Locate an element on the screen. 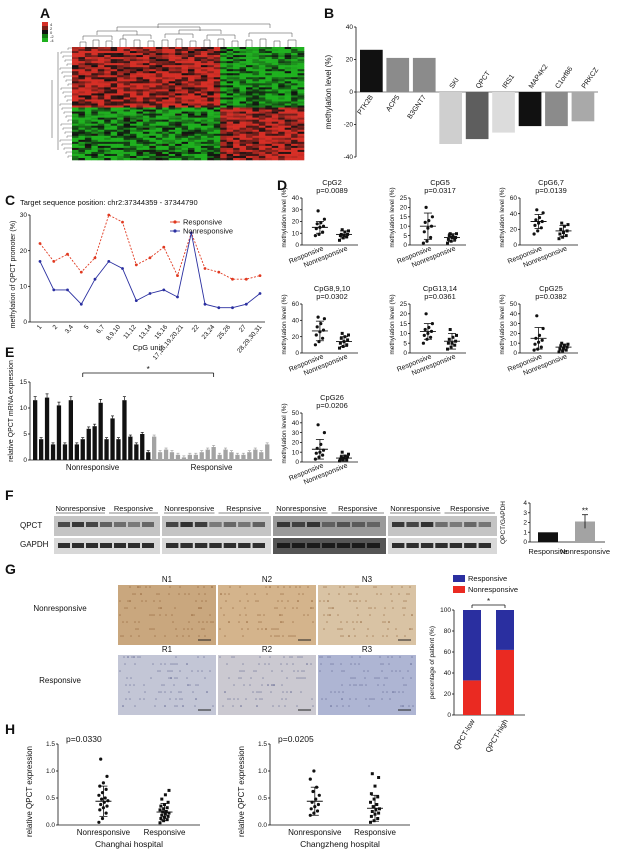 The height and width of the screenshot is (859, 624). f-x-tick-label: Responsive is located at coordinates (547, 551).